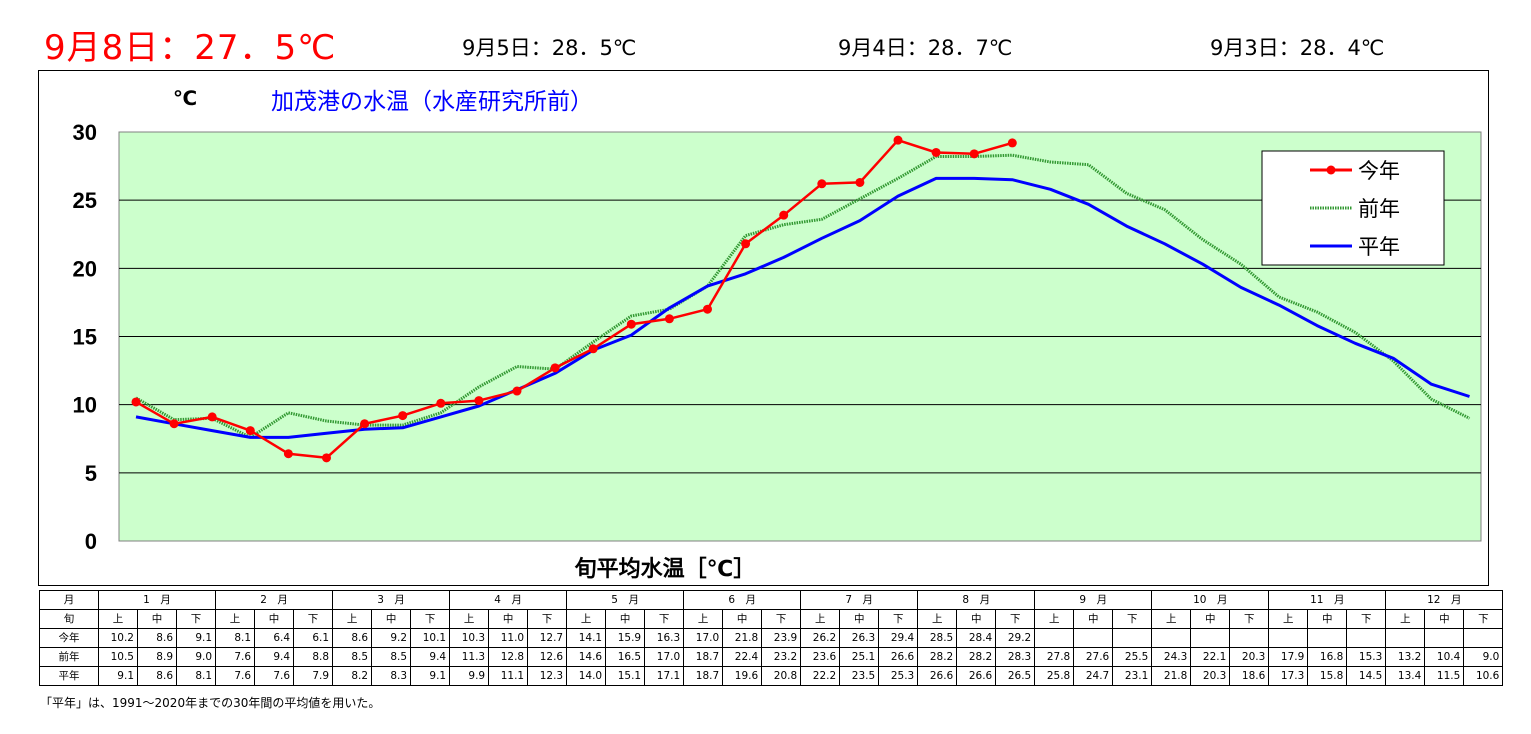 This screenshot has width=1531, height=734. I want to click on jun-row: 旬上中下上中下上中下上中下上中下上中下上中下上中下上中下上中下上中下上中下, so click(771, 619).